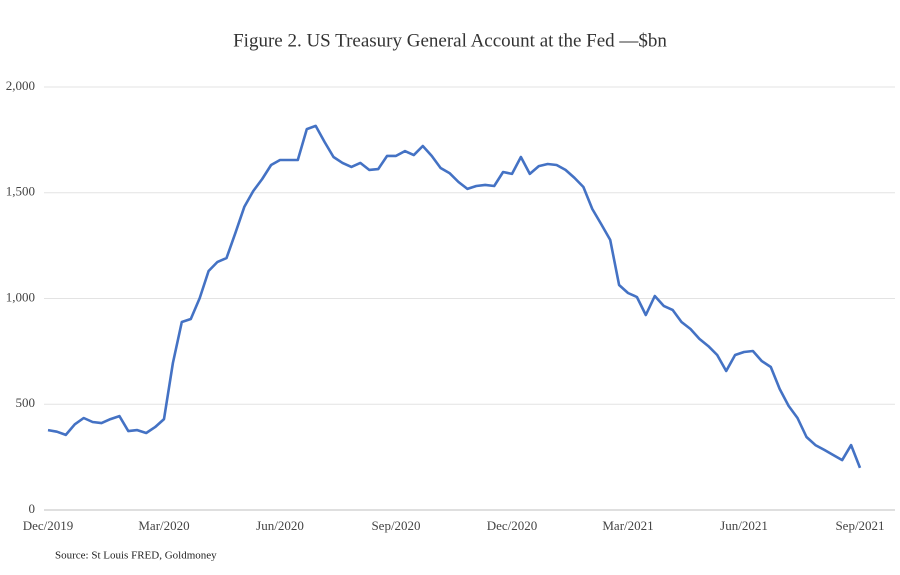 The height and width of the screenshot is (575, 900). What do you see at coordinates (627, 525) in the screenshot?
I see `x-tick-label: Mar/2021` at bounding box center [627, 525].